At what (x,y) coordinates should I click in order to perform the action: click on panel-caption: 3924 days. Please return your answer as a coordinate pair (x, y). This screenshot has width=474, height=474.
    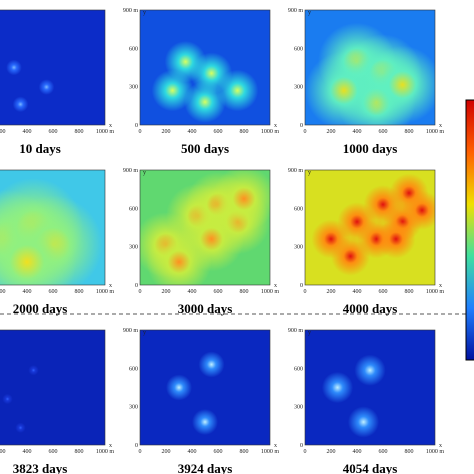
    Looking at the image, I should click on (205, 467).